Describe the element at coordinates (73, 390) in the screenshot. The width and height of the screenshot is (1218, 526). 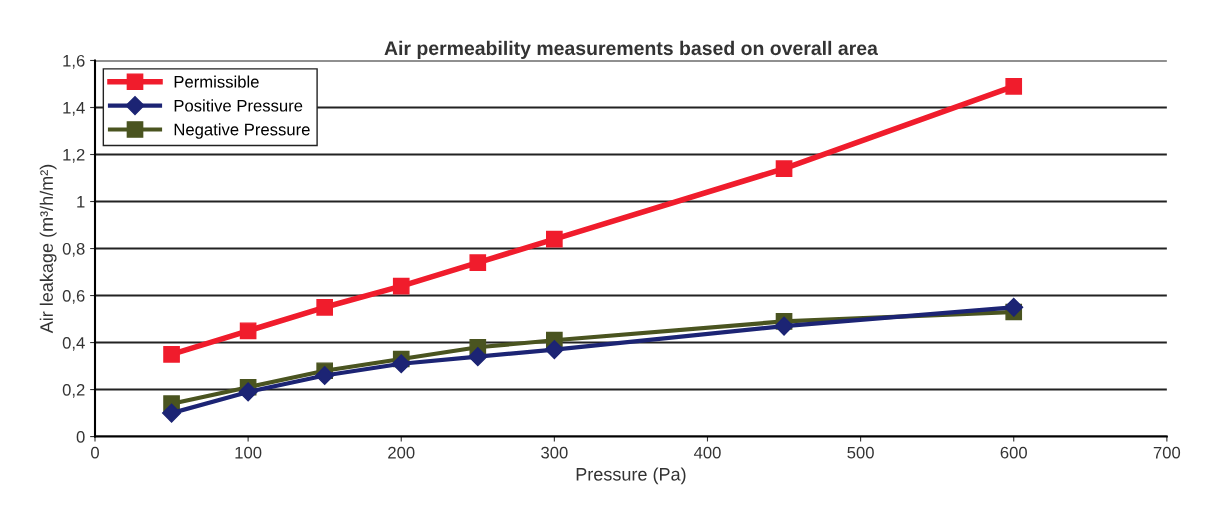
I see `y-tick-label: 0,2` at that location.